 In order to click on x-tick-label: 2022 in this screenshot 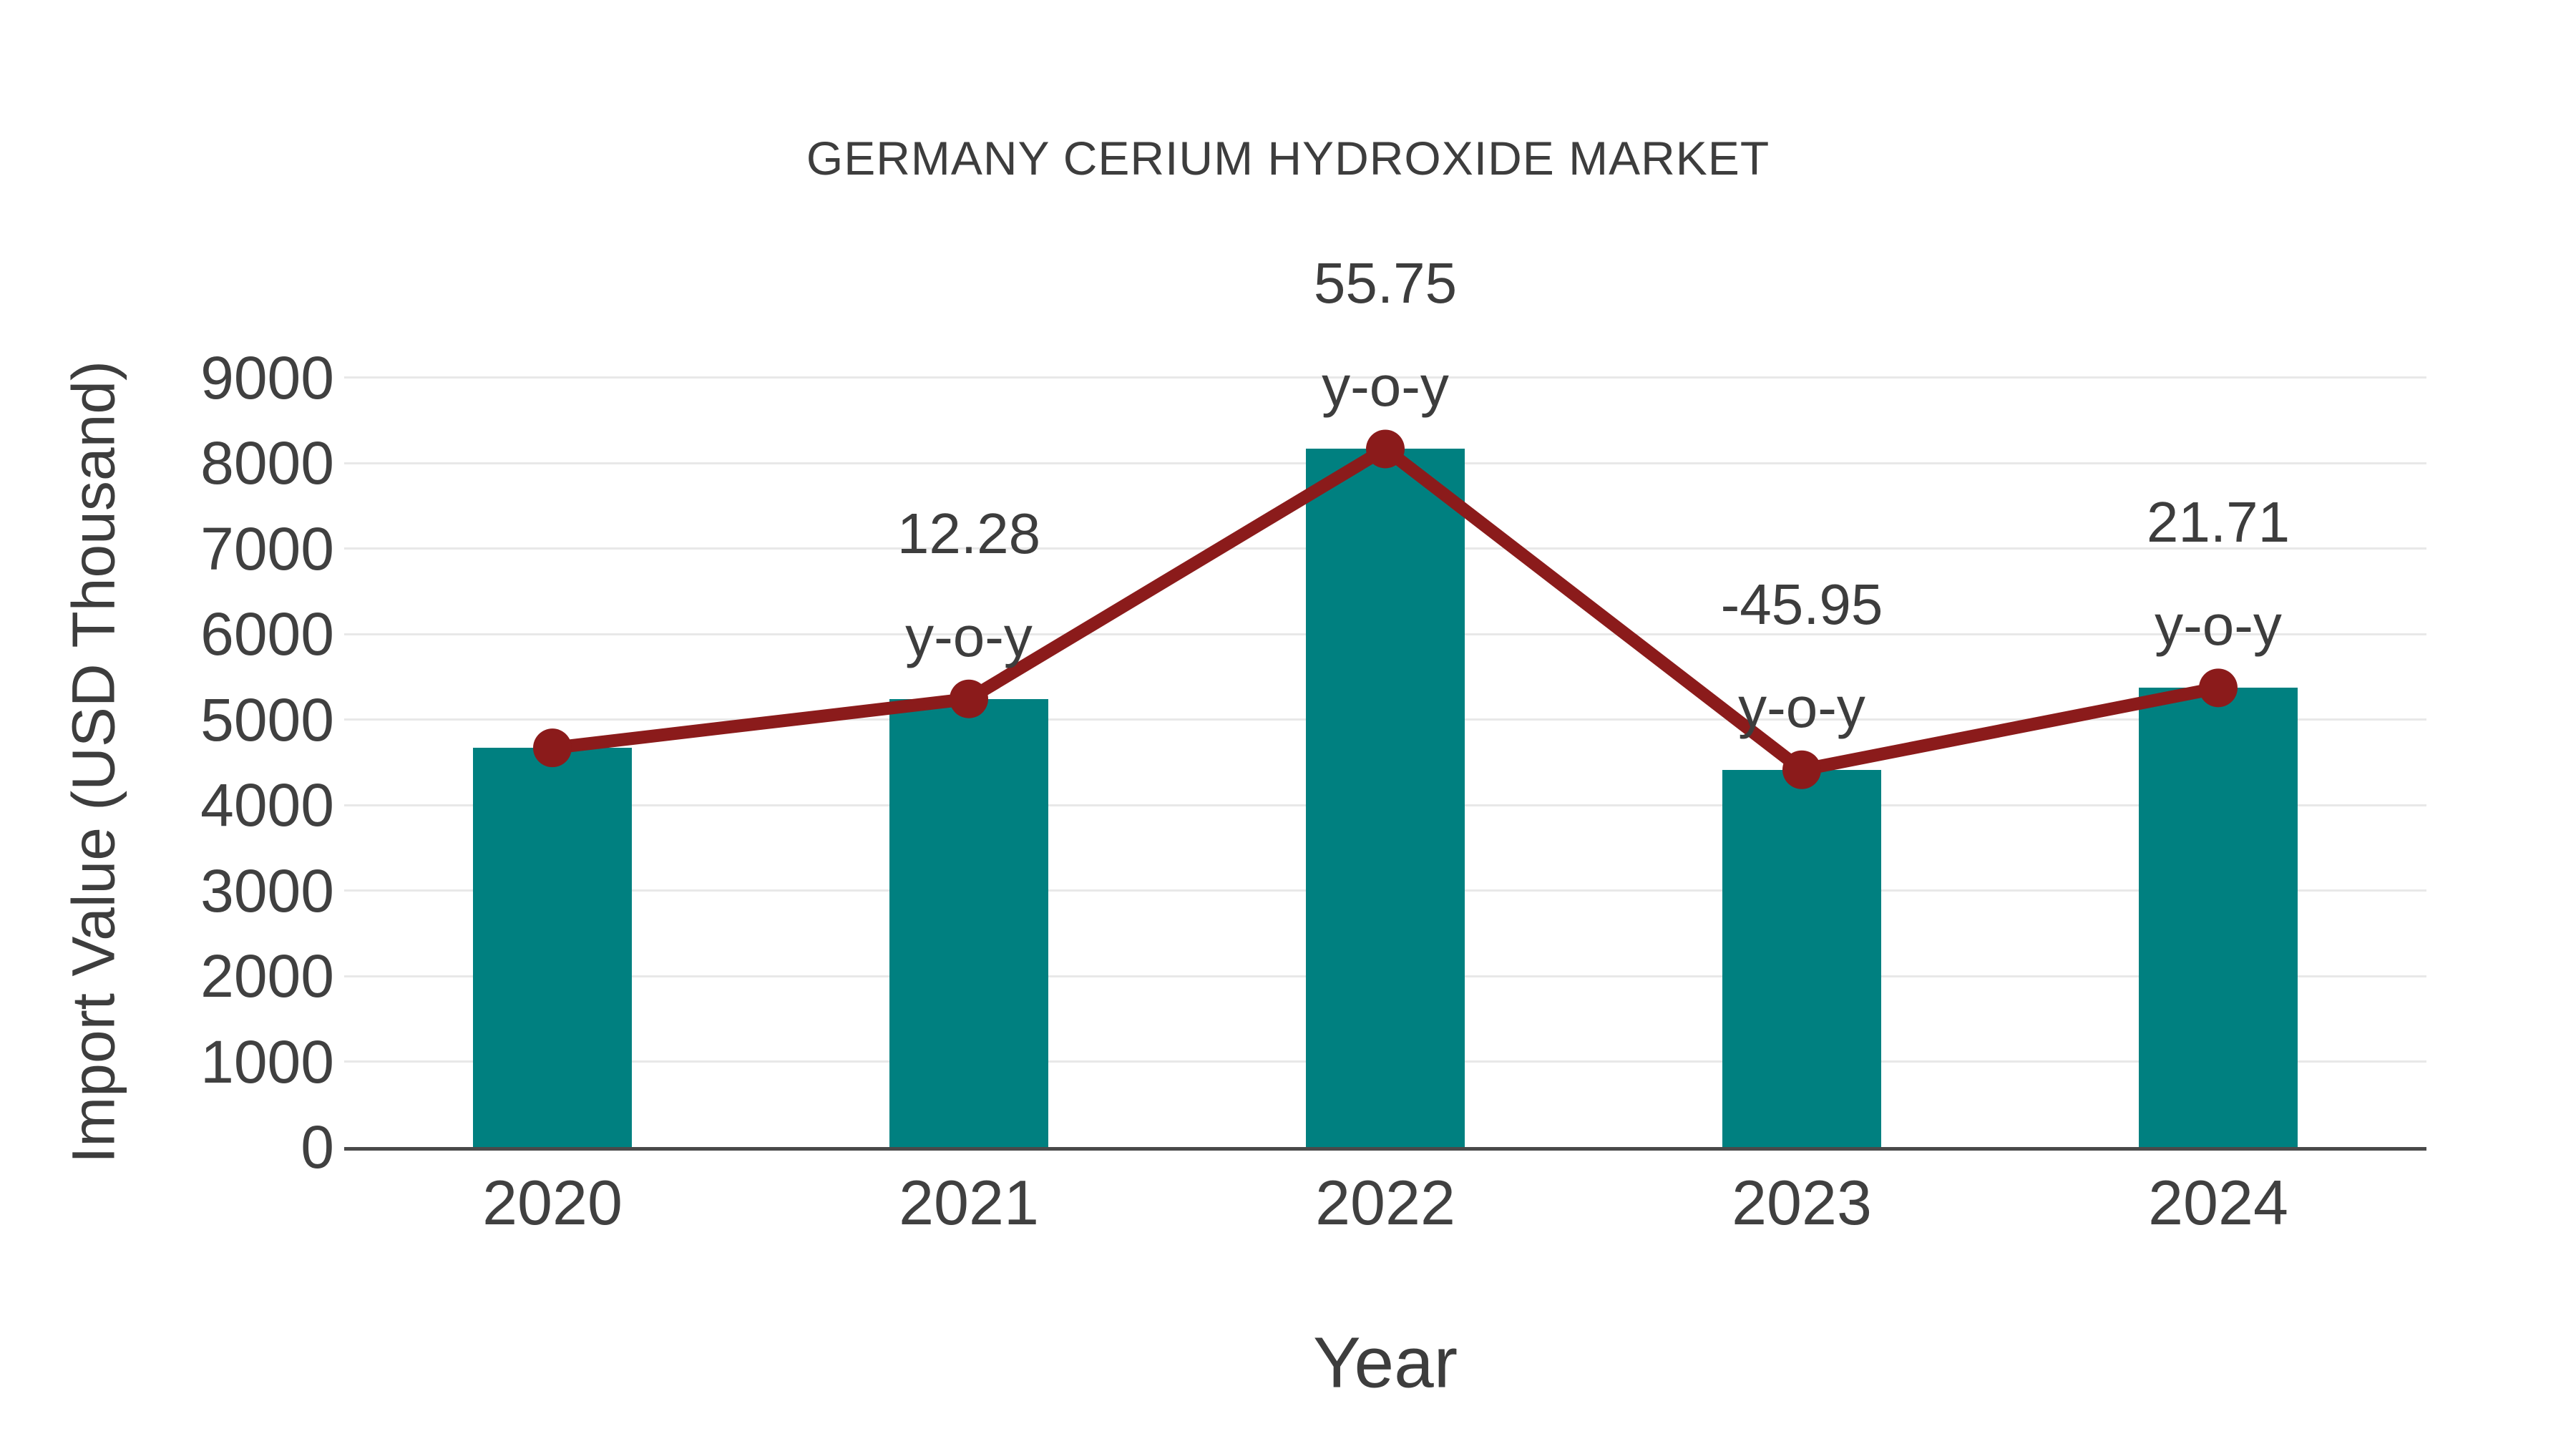, I will do `click(1385, 1202)`.